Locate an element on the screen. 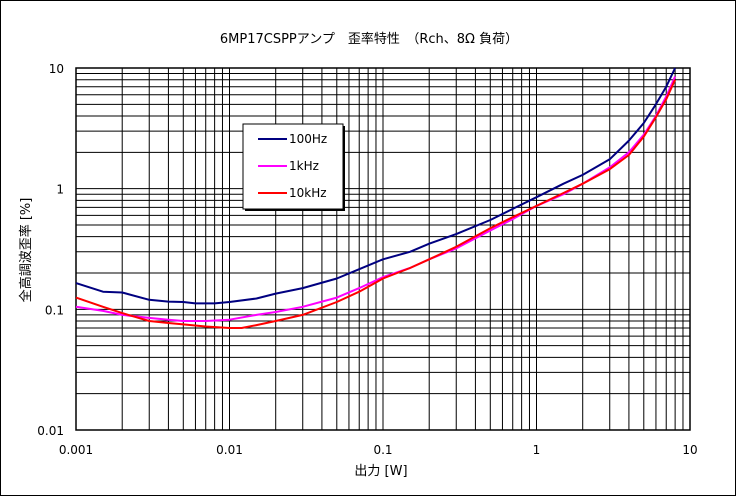 The width and height of the screenshot is (736, 496). legend-label: 1kHz is located at coordinates (304, 166).